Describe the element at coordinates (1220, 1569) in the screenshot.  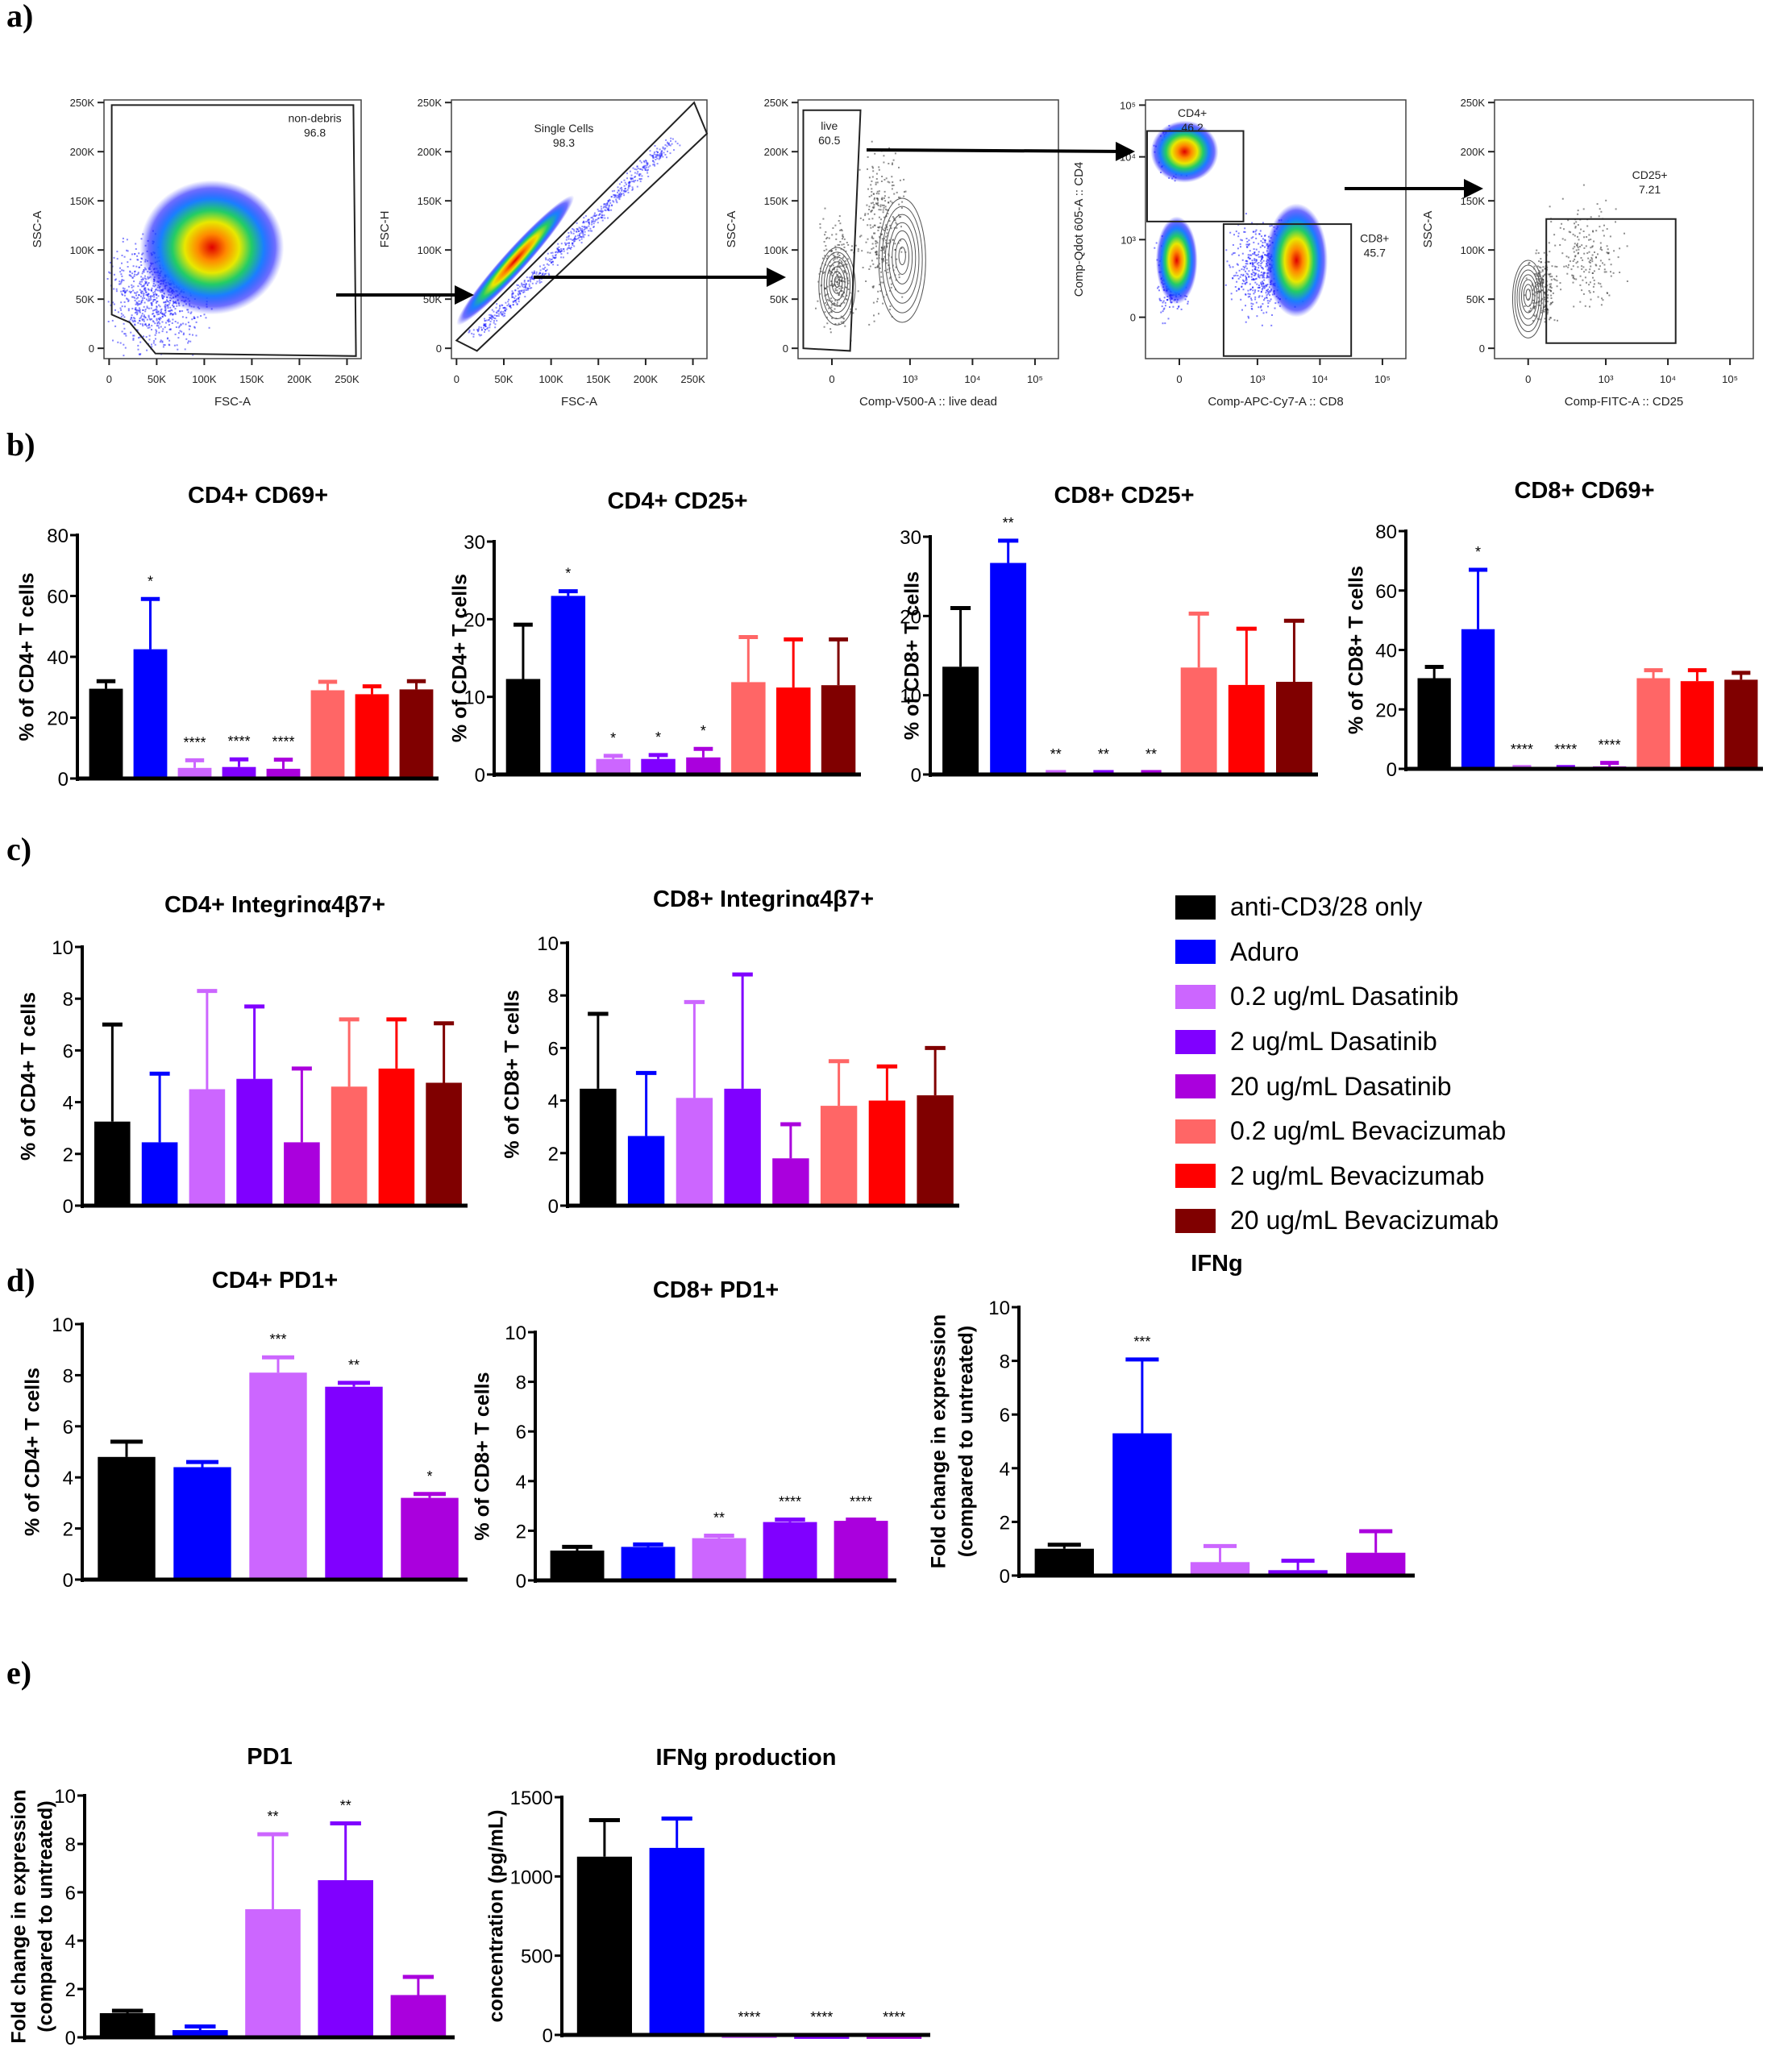
I see `bar` at that location.